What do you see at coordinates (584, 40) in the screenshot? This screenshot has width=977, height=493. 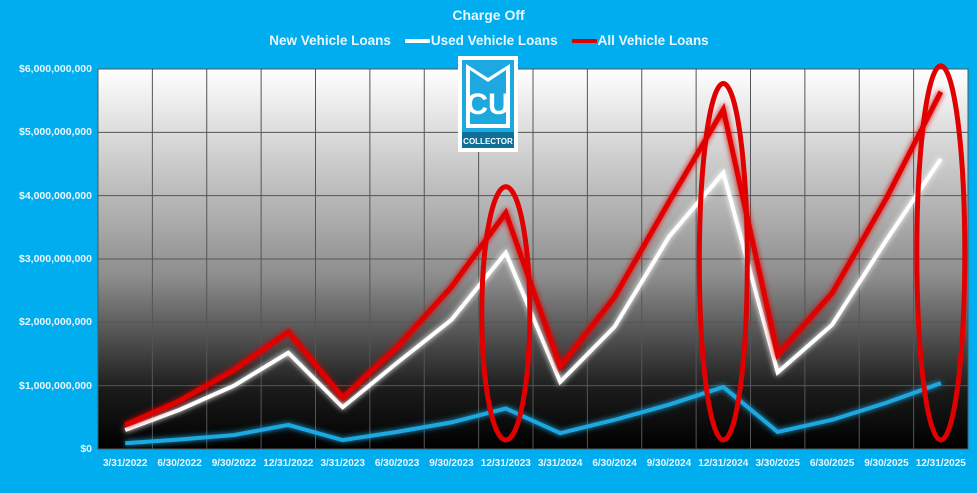 I see `legend-swatch-all` at bounding box center [584, 40].